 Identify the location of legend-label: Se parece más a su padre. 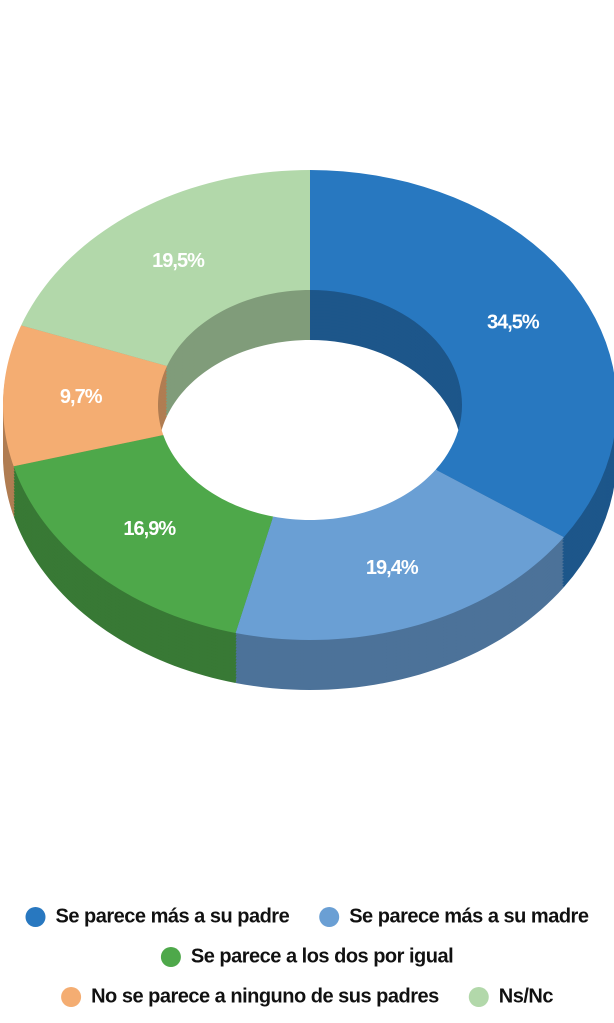
(173, 916).